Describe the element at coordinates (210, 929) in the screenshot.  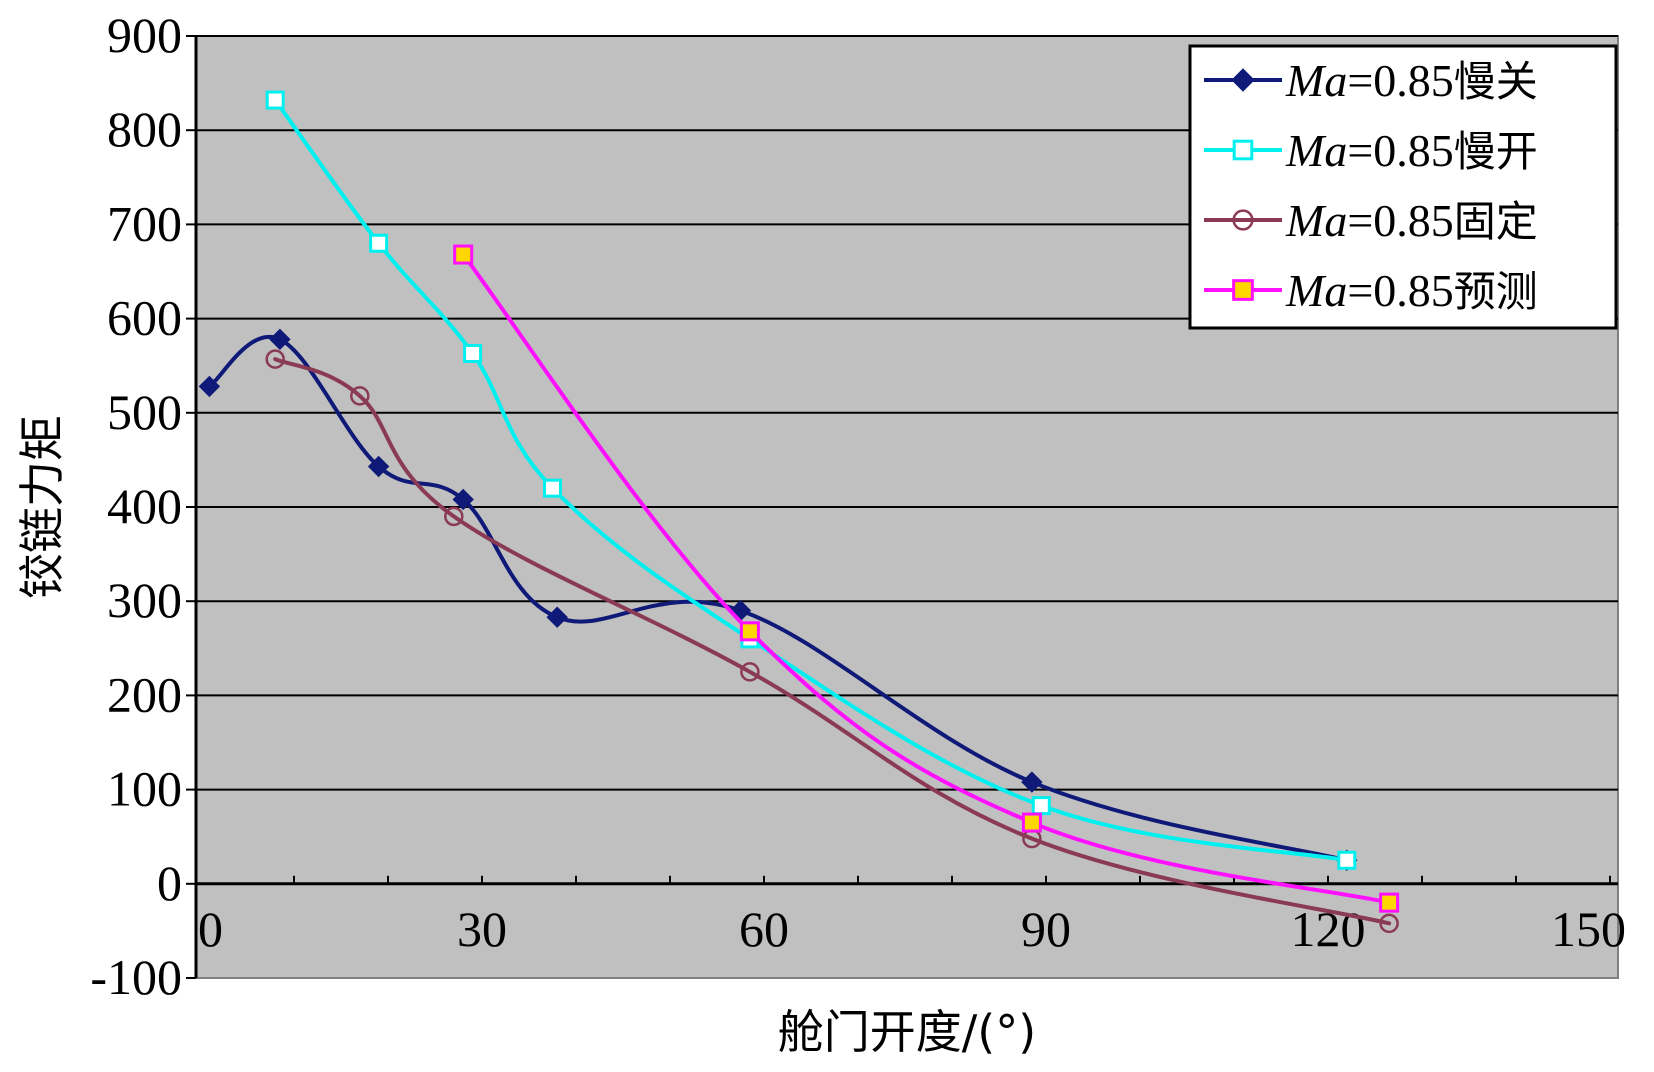
I see `x-tick-label-0: 0` at that location.